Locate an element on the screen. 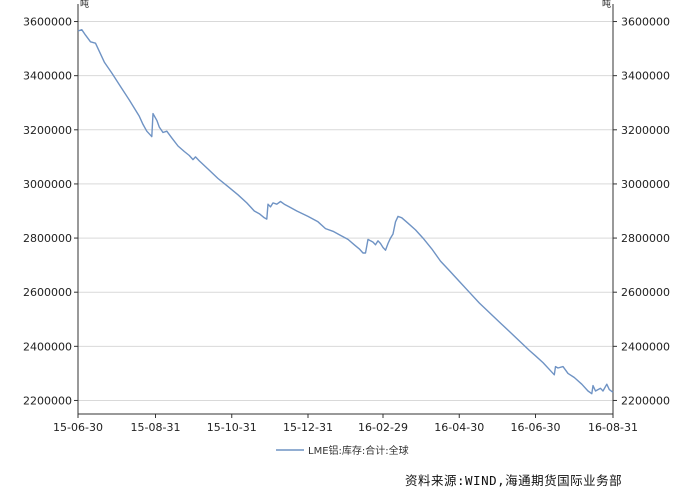 The width and height of the screenshot is (690, 500). y-tick-label-left: 3600000 is located at coordinates (47, 22).